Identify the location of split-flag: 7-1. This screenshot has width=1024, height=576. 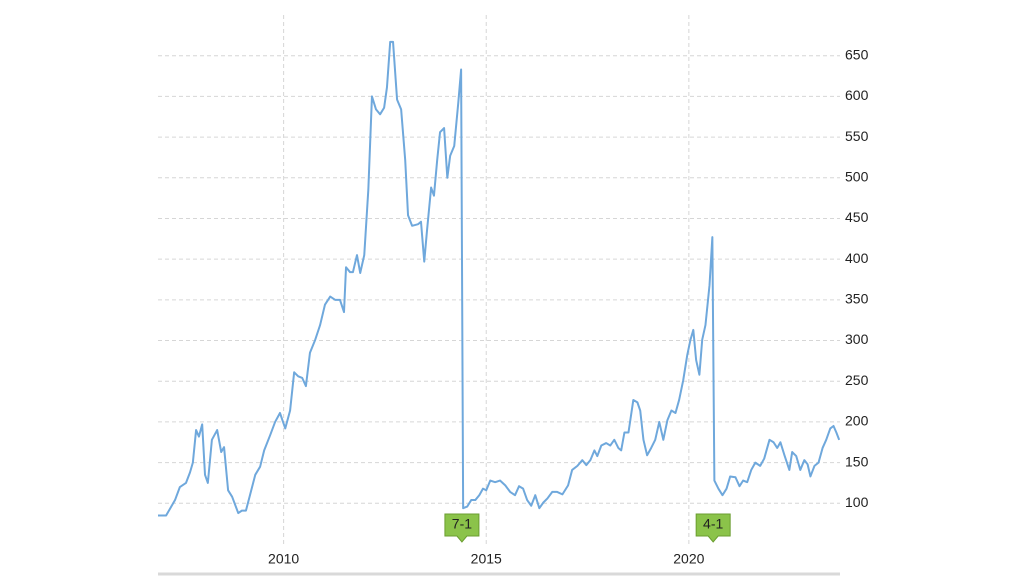
(462, 528).